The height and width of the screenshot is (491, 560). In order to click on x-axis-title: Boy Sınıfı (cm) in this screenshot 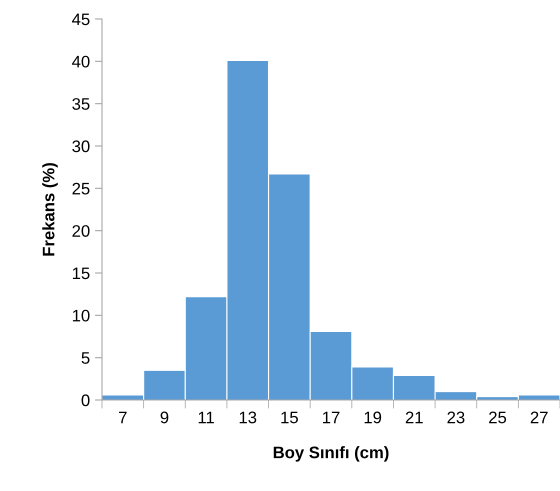, I will do `click(331, 454)`.